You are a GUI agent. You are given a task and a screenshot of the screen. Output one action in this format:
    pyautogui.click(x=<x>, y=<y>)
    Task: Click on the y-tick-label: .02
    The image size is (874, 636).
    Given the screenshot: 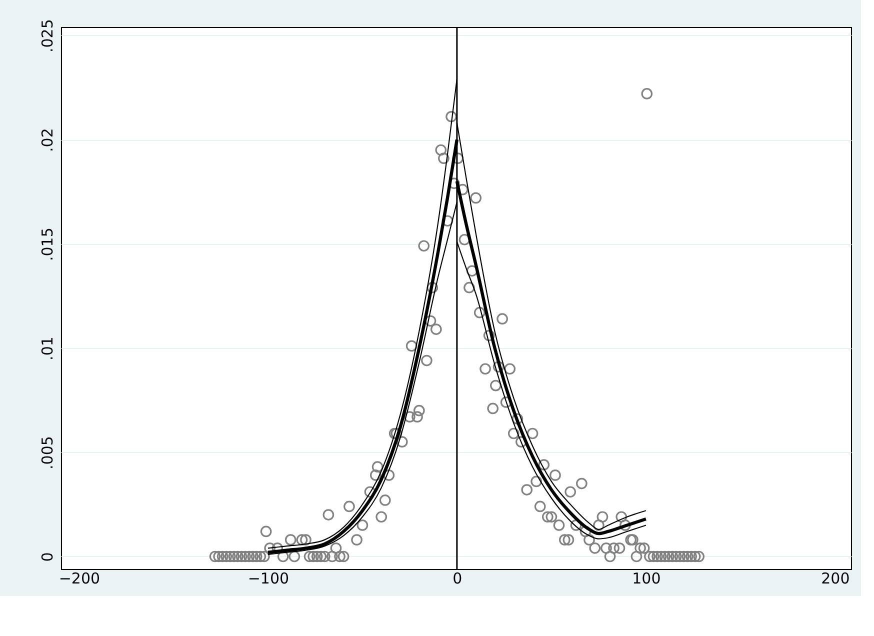 What is the action you would take?
    pyautogui.click(x=47, y=140)
    